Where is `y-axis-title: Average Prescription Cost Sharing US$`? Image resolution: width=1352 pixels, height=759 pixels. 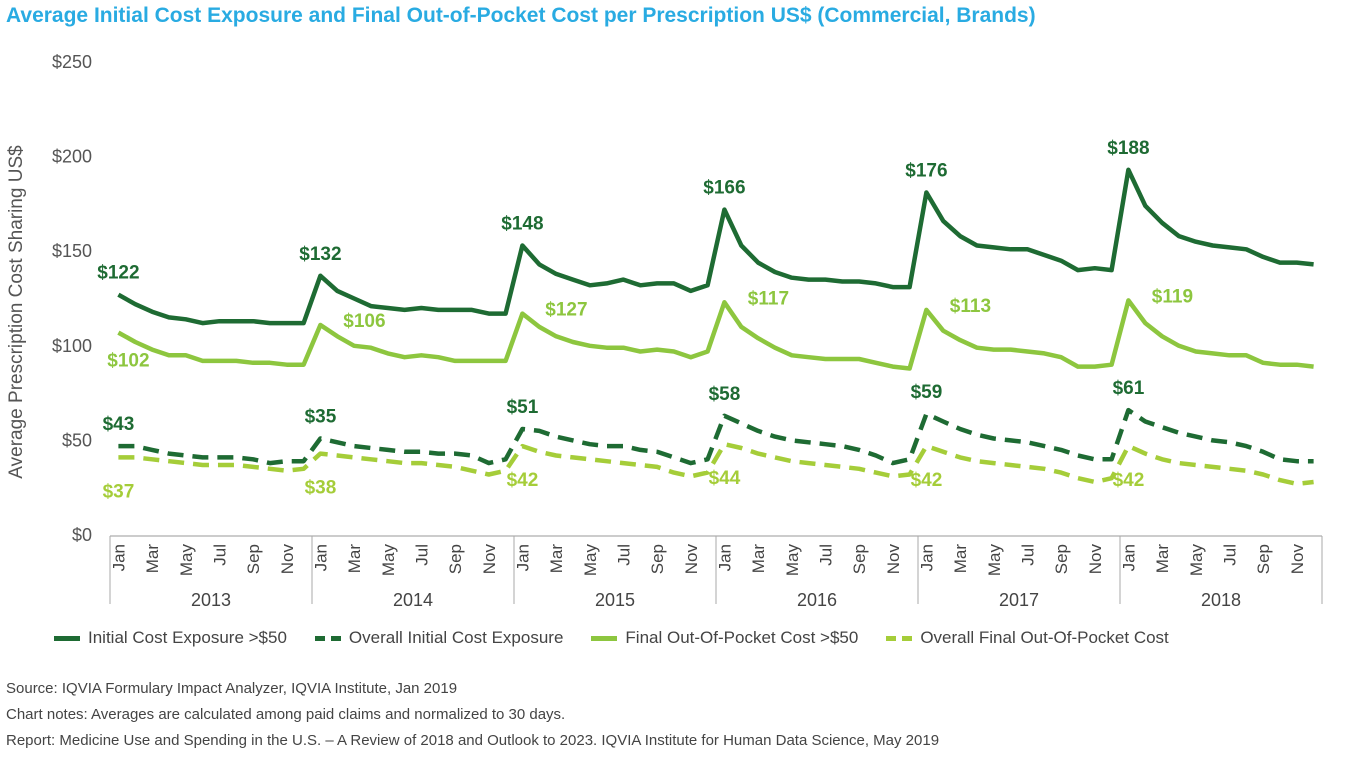
y-axis-title: Average Prescription Cost Sharing US$ is located at coordinates (16, 312).